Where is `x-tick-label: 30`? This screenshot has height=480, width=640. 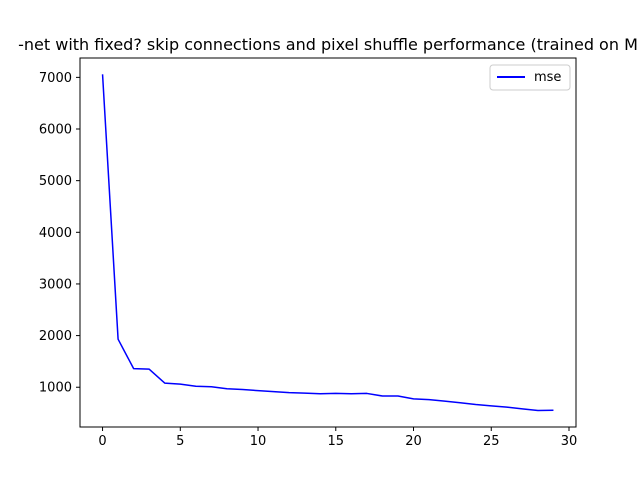
x-tick-label: 30 is located at coordinates (569, 441).